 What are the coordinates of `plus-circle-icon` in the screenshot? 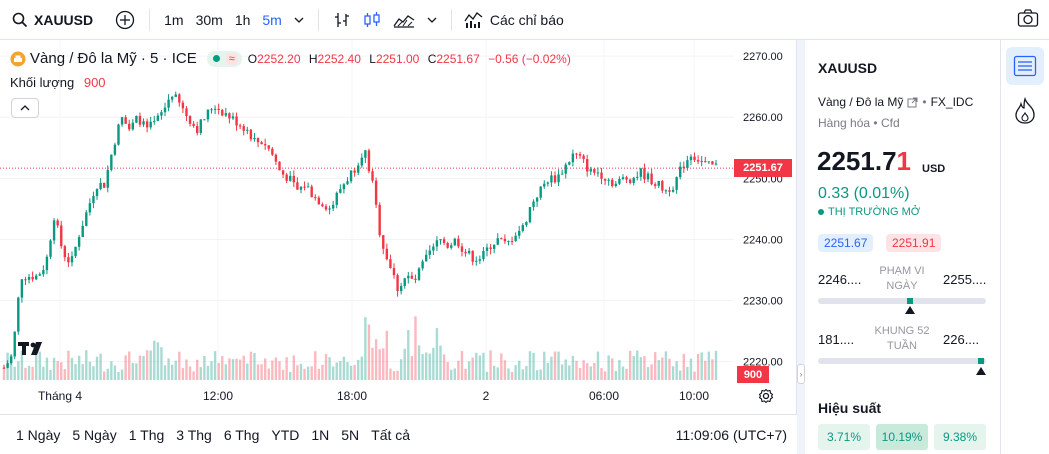 It's located at (125, 19).